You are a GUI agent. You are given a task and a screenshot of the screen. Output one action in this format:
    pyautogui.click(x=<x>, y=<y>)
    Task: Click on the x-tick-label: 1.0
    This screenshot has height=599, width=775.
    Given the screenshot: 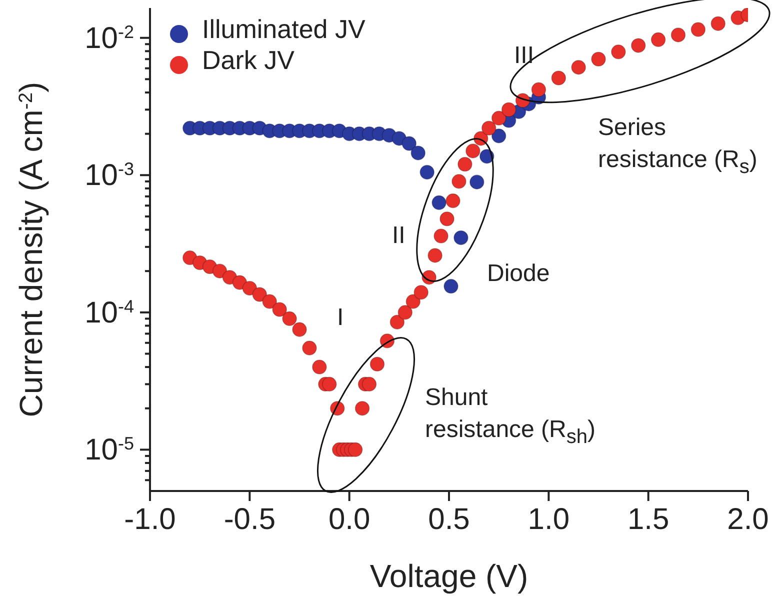 What is the action you would take?
    pyautogui.click(x=549, y=519)
    